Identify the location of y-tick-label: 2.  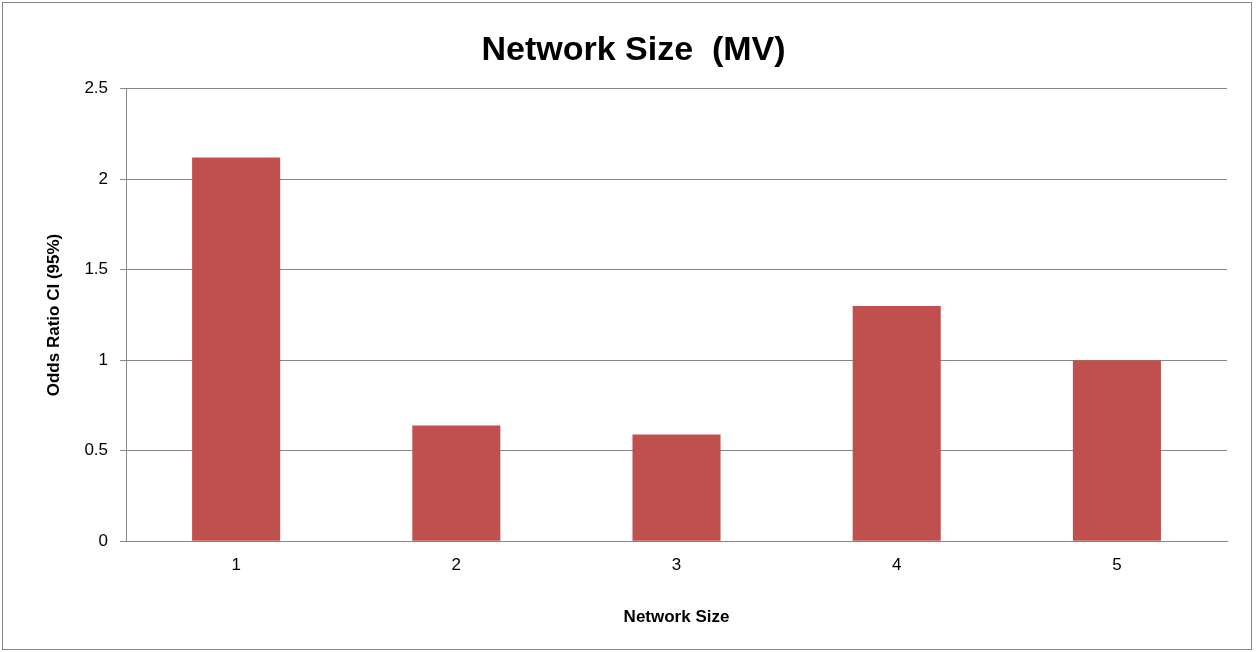
(103, 178).